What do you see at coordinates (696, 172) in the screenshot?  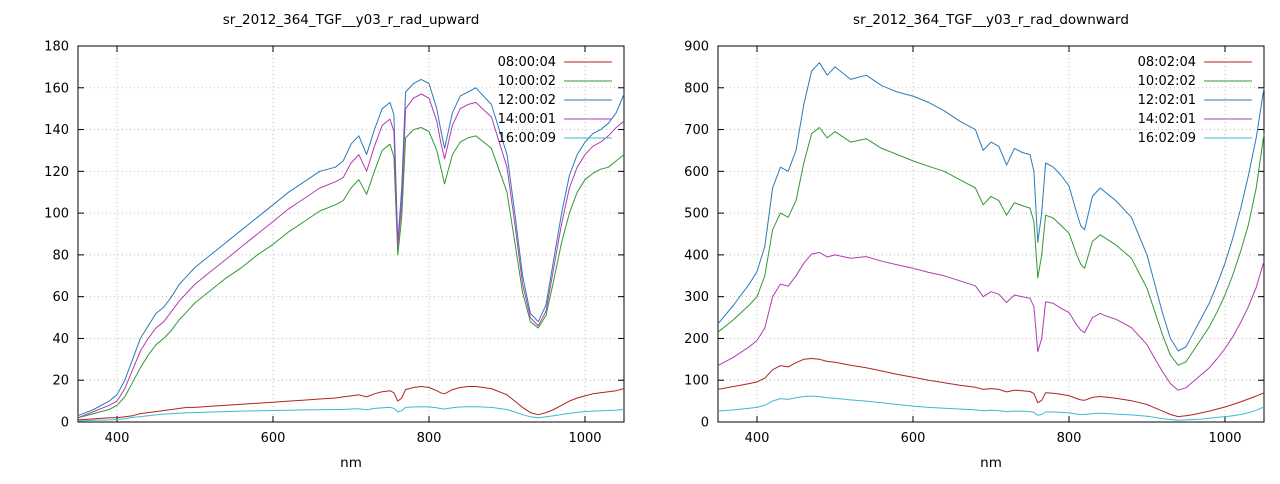 I see `y-tick-label: 600` at bounding box center [696, 172].